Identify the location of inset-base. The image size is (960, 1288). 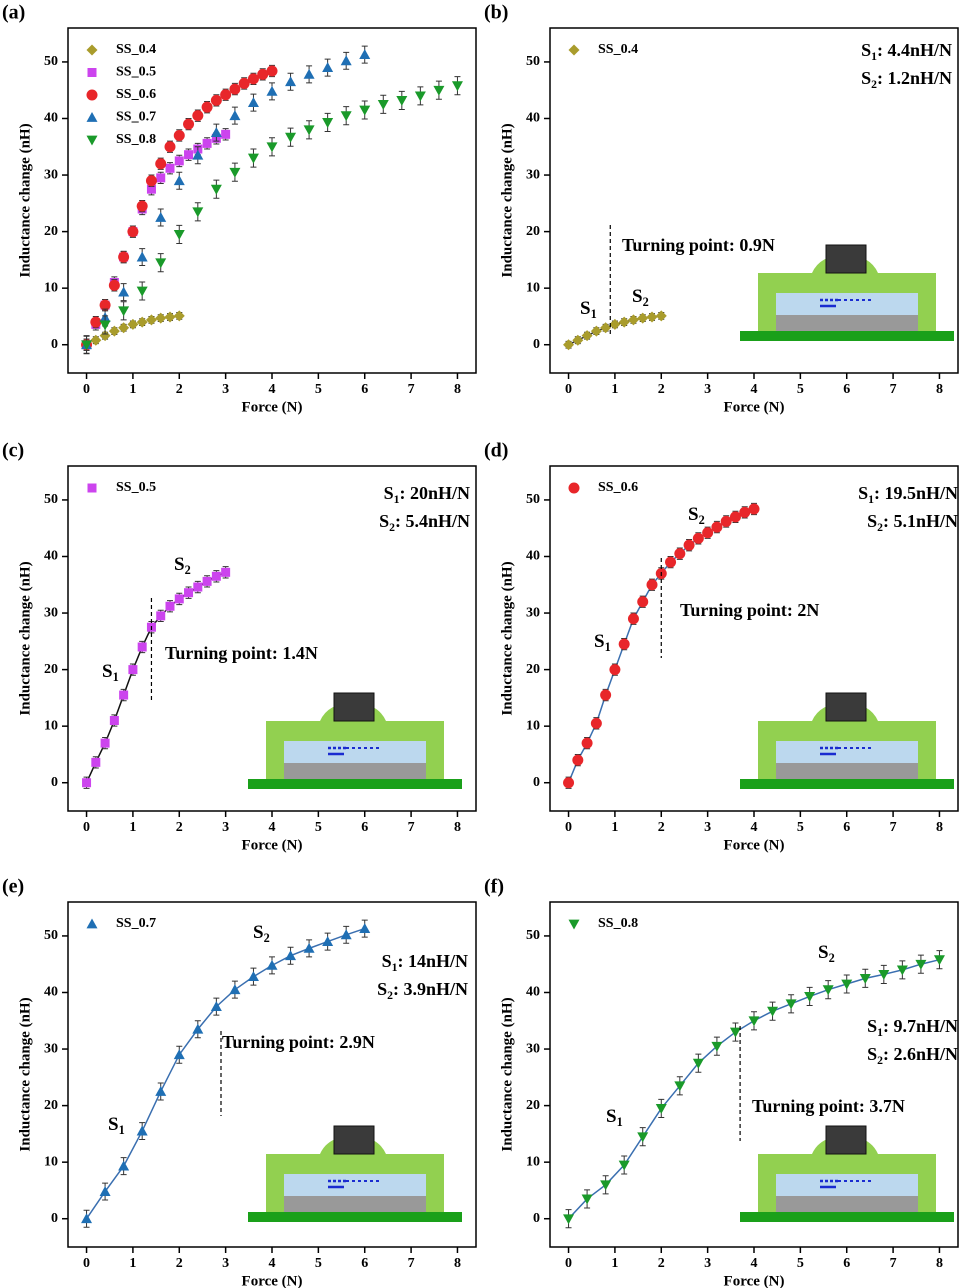
(847, 1217).